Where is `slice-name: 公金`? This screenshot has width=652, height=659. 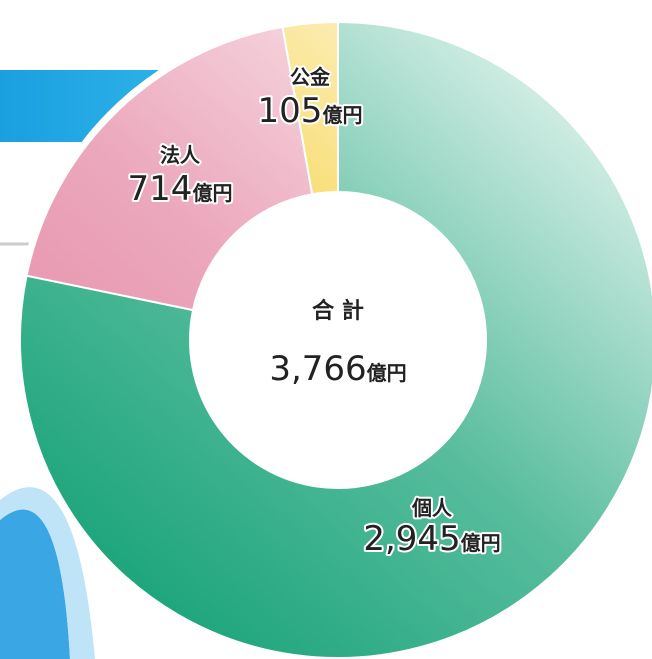
slice-name: 公金 is located at coordinates (310, 77).